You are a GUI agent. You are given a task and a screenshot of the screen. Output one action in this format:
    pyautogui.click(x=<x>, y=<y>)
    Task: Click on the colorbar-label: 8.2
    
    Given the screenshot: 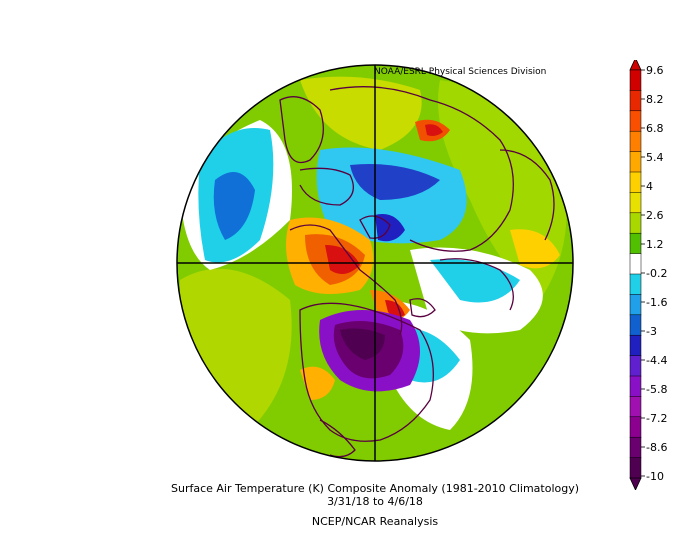 What is the action you would take?
    pyautogui.click(x=655, y=99)
    